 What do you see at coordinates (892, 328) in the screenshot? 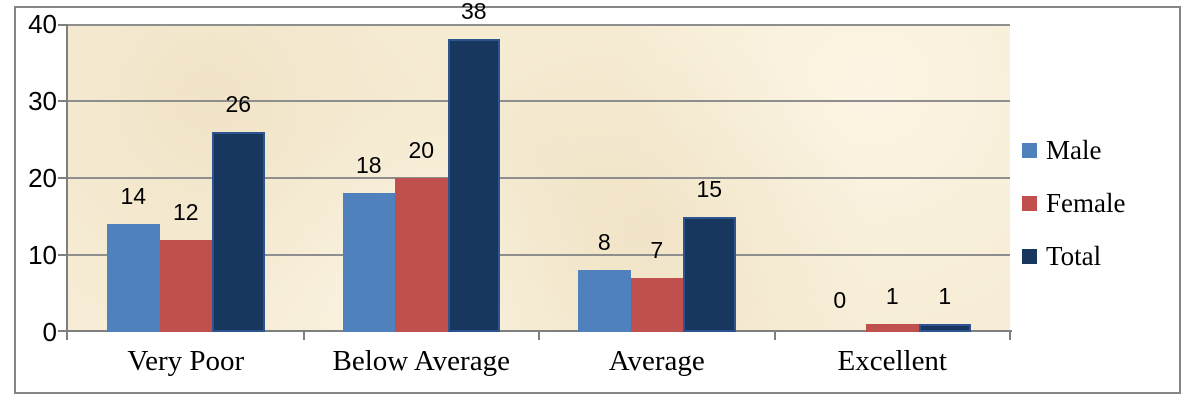
I see `bar-female-excellent` at bounding box center [892, 328].